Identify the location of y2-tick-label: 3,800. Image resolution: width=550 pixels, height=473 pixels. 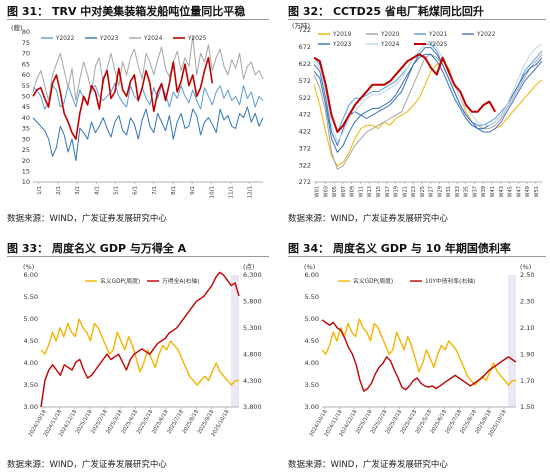
(252, 407).